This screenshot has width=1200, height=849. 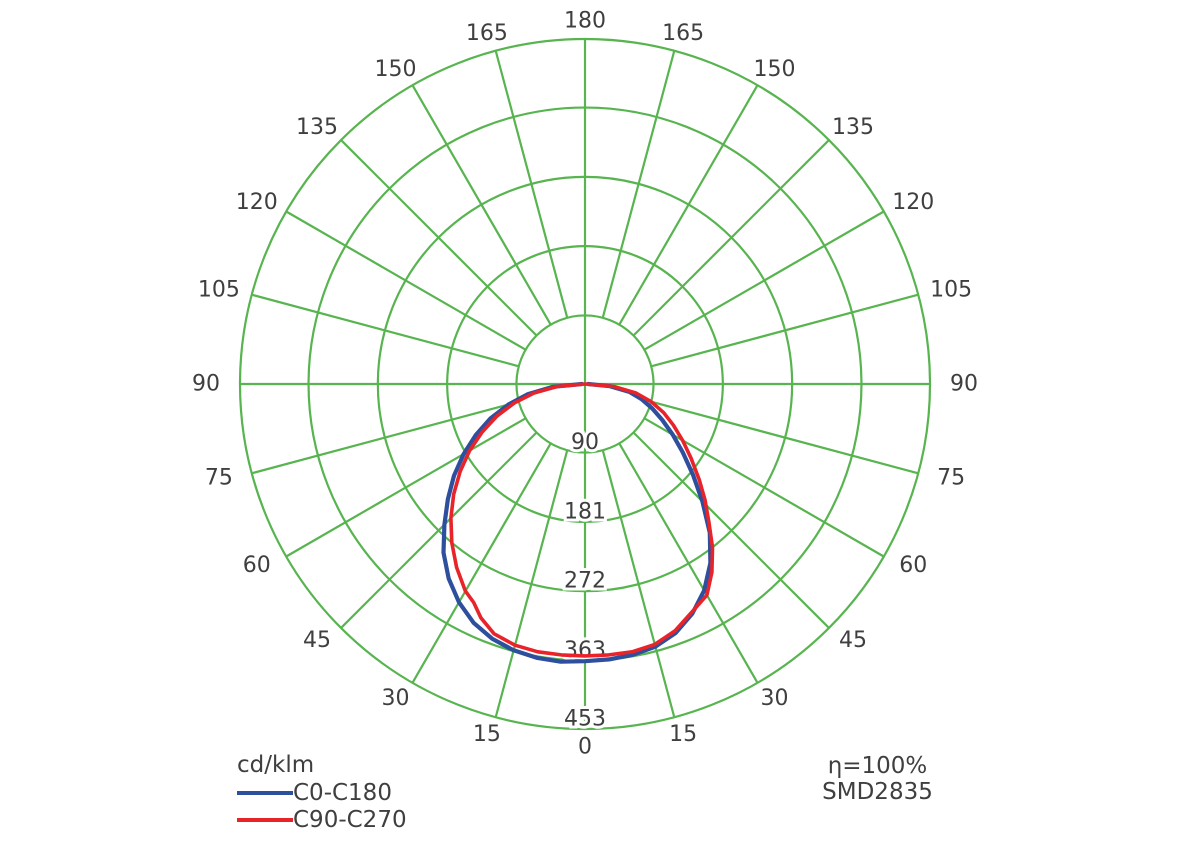 I want to click on radial-tick-label-181: 181, so click(x=585, y=511).